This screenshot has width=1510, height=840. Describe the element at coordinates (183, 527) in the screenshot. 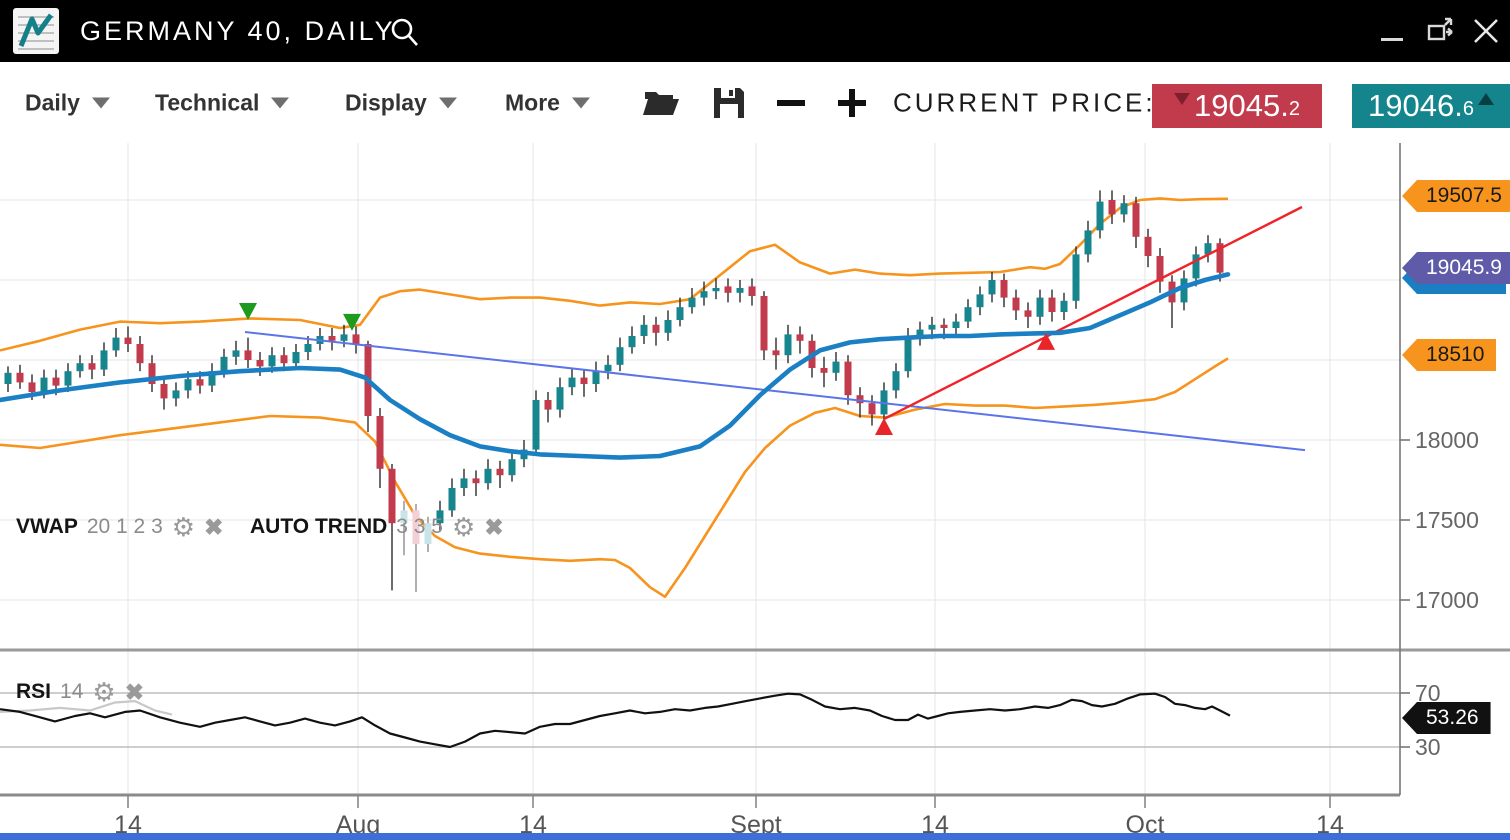

I see `vwap-settings-gear-icon: ⚙` at that location.